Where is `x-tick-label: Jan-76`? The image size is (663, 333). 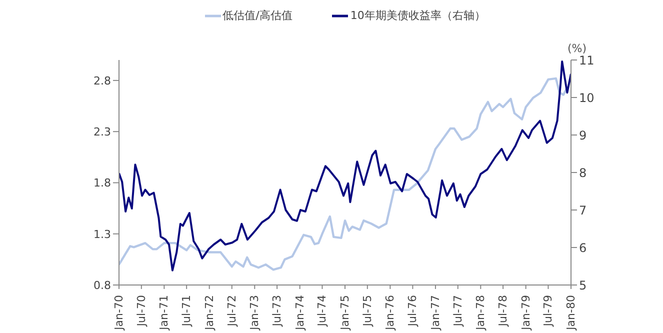 x-tick-label: Jan-76 is located at coordinates (390, 313).